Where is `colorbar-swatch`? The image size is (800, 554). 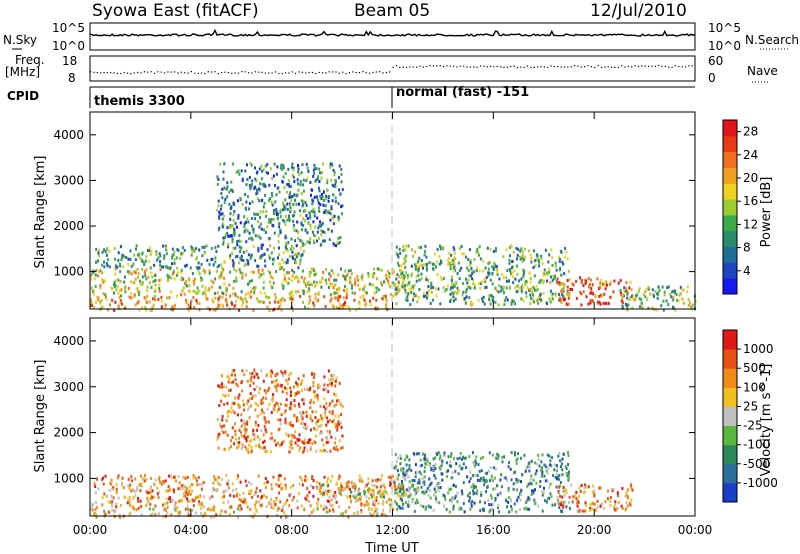
colorbar-swatch is located at coordinates (730, 191).